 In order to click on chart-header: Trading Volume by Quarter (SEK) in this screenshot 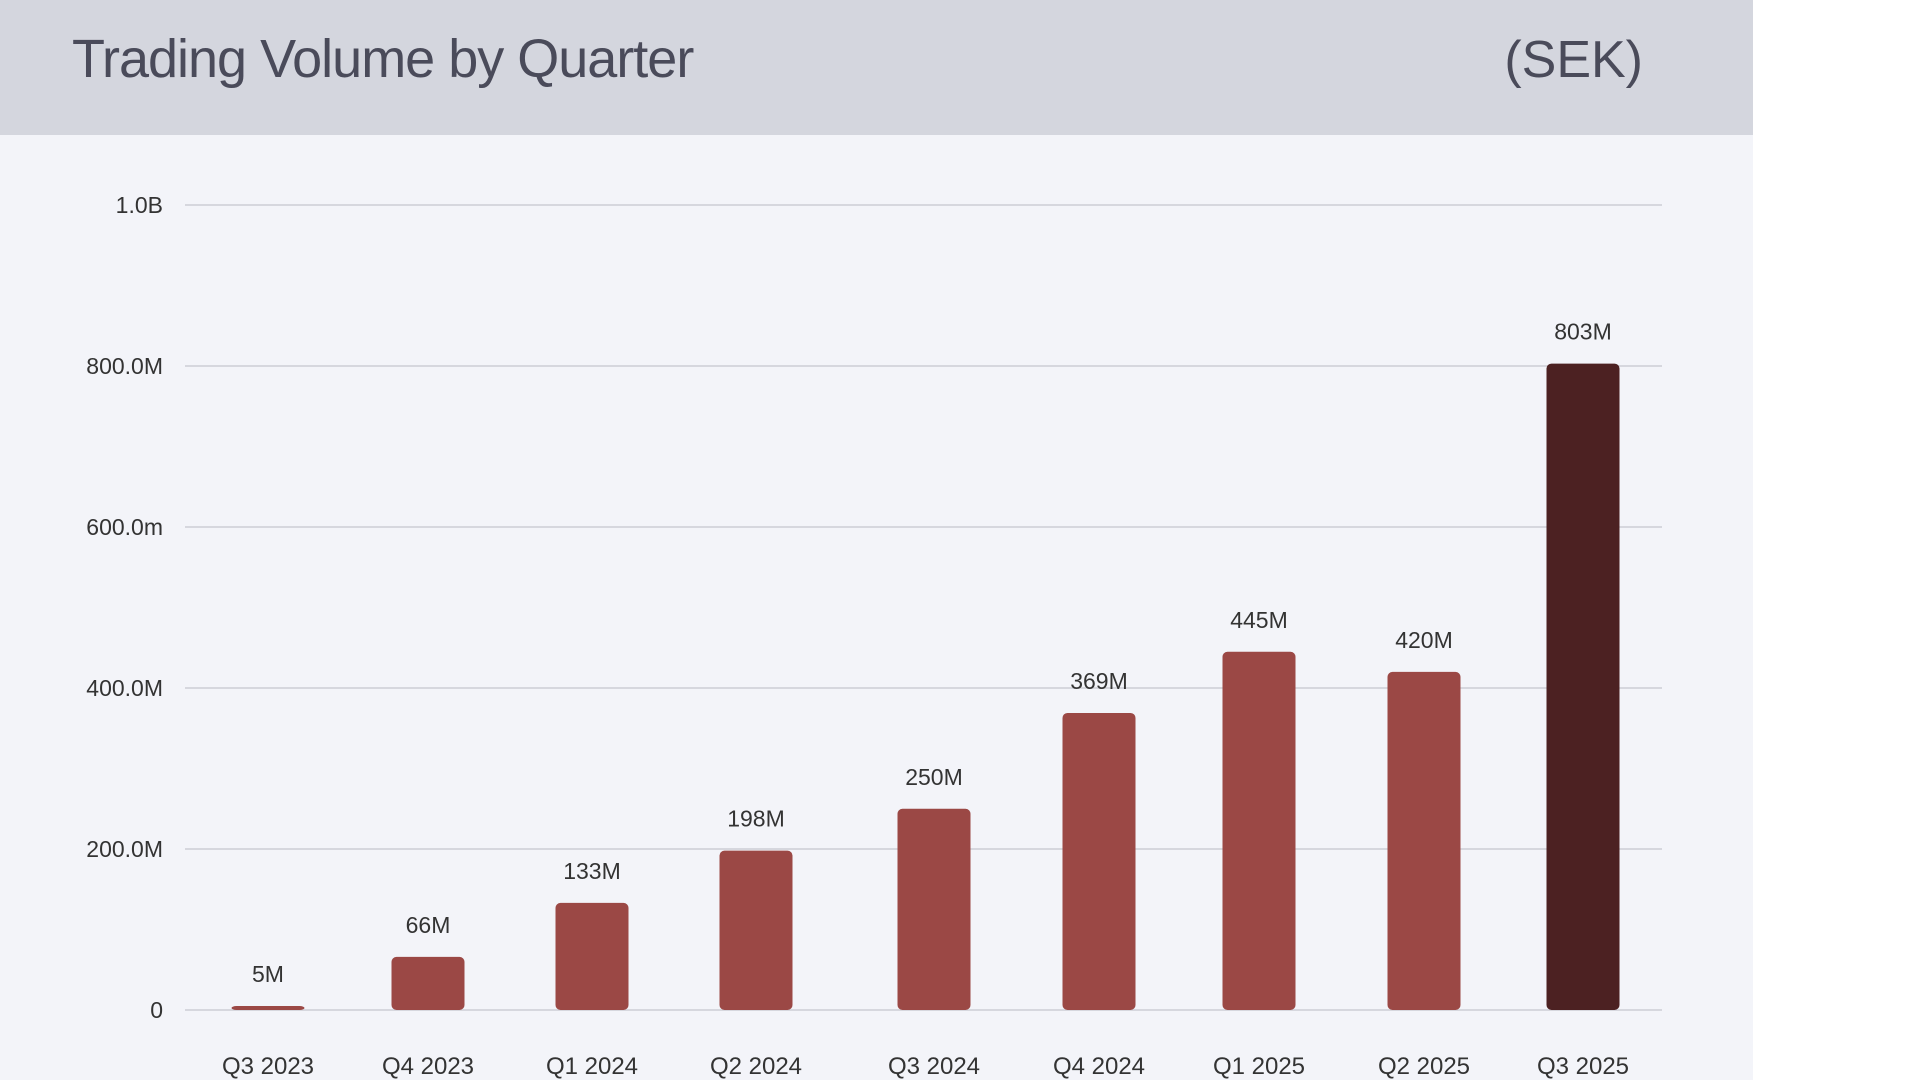, I will do `click(876, 67)`.